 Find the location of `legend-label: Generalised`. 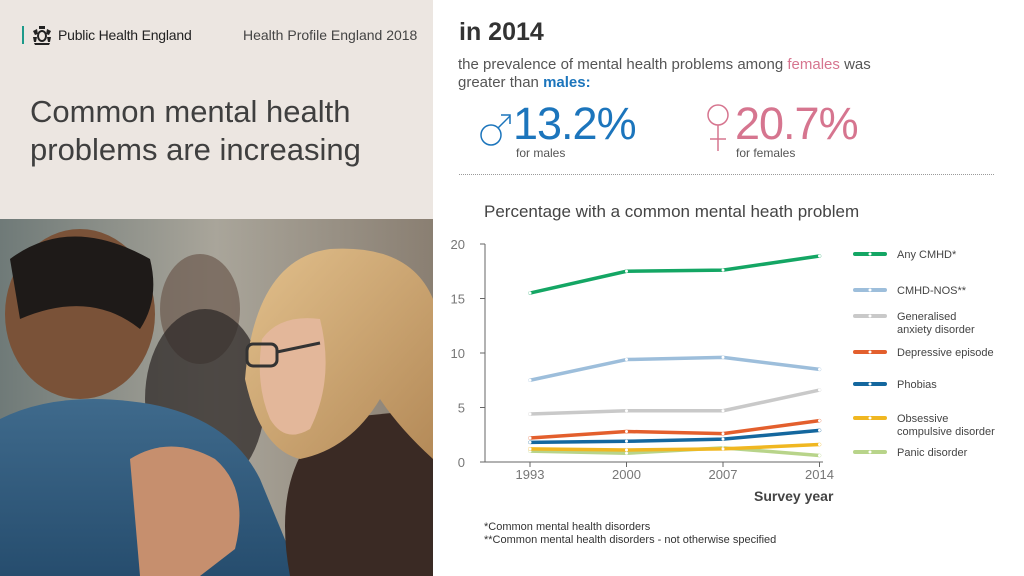

legend-label: Generalised is located at coordinates (926, 317).